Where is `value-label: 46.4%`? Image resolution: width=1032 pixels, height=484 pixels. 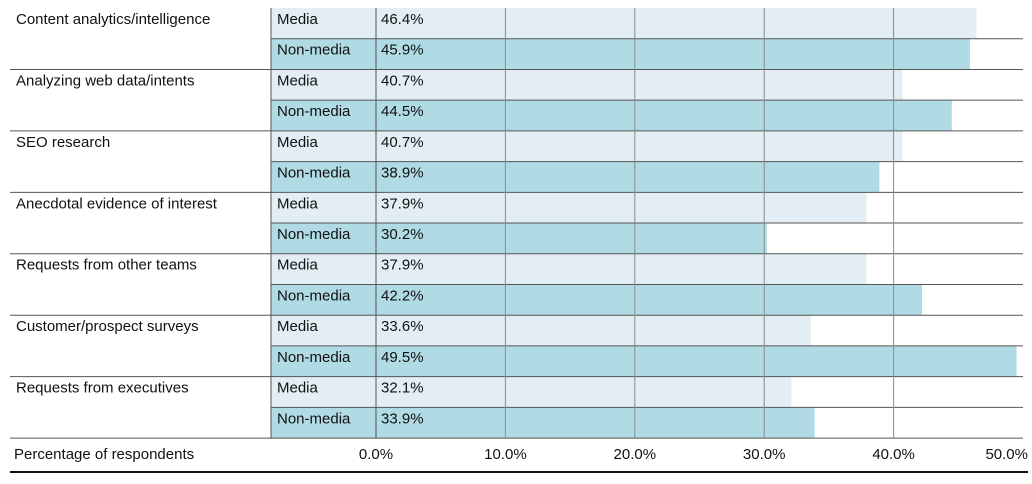
value-label: 46.4% is located at coordinates (402, 19).